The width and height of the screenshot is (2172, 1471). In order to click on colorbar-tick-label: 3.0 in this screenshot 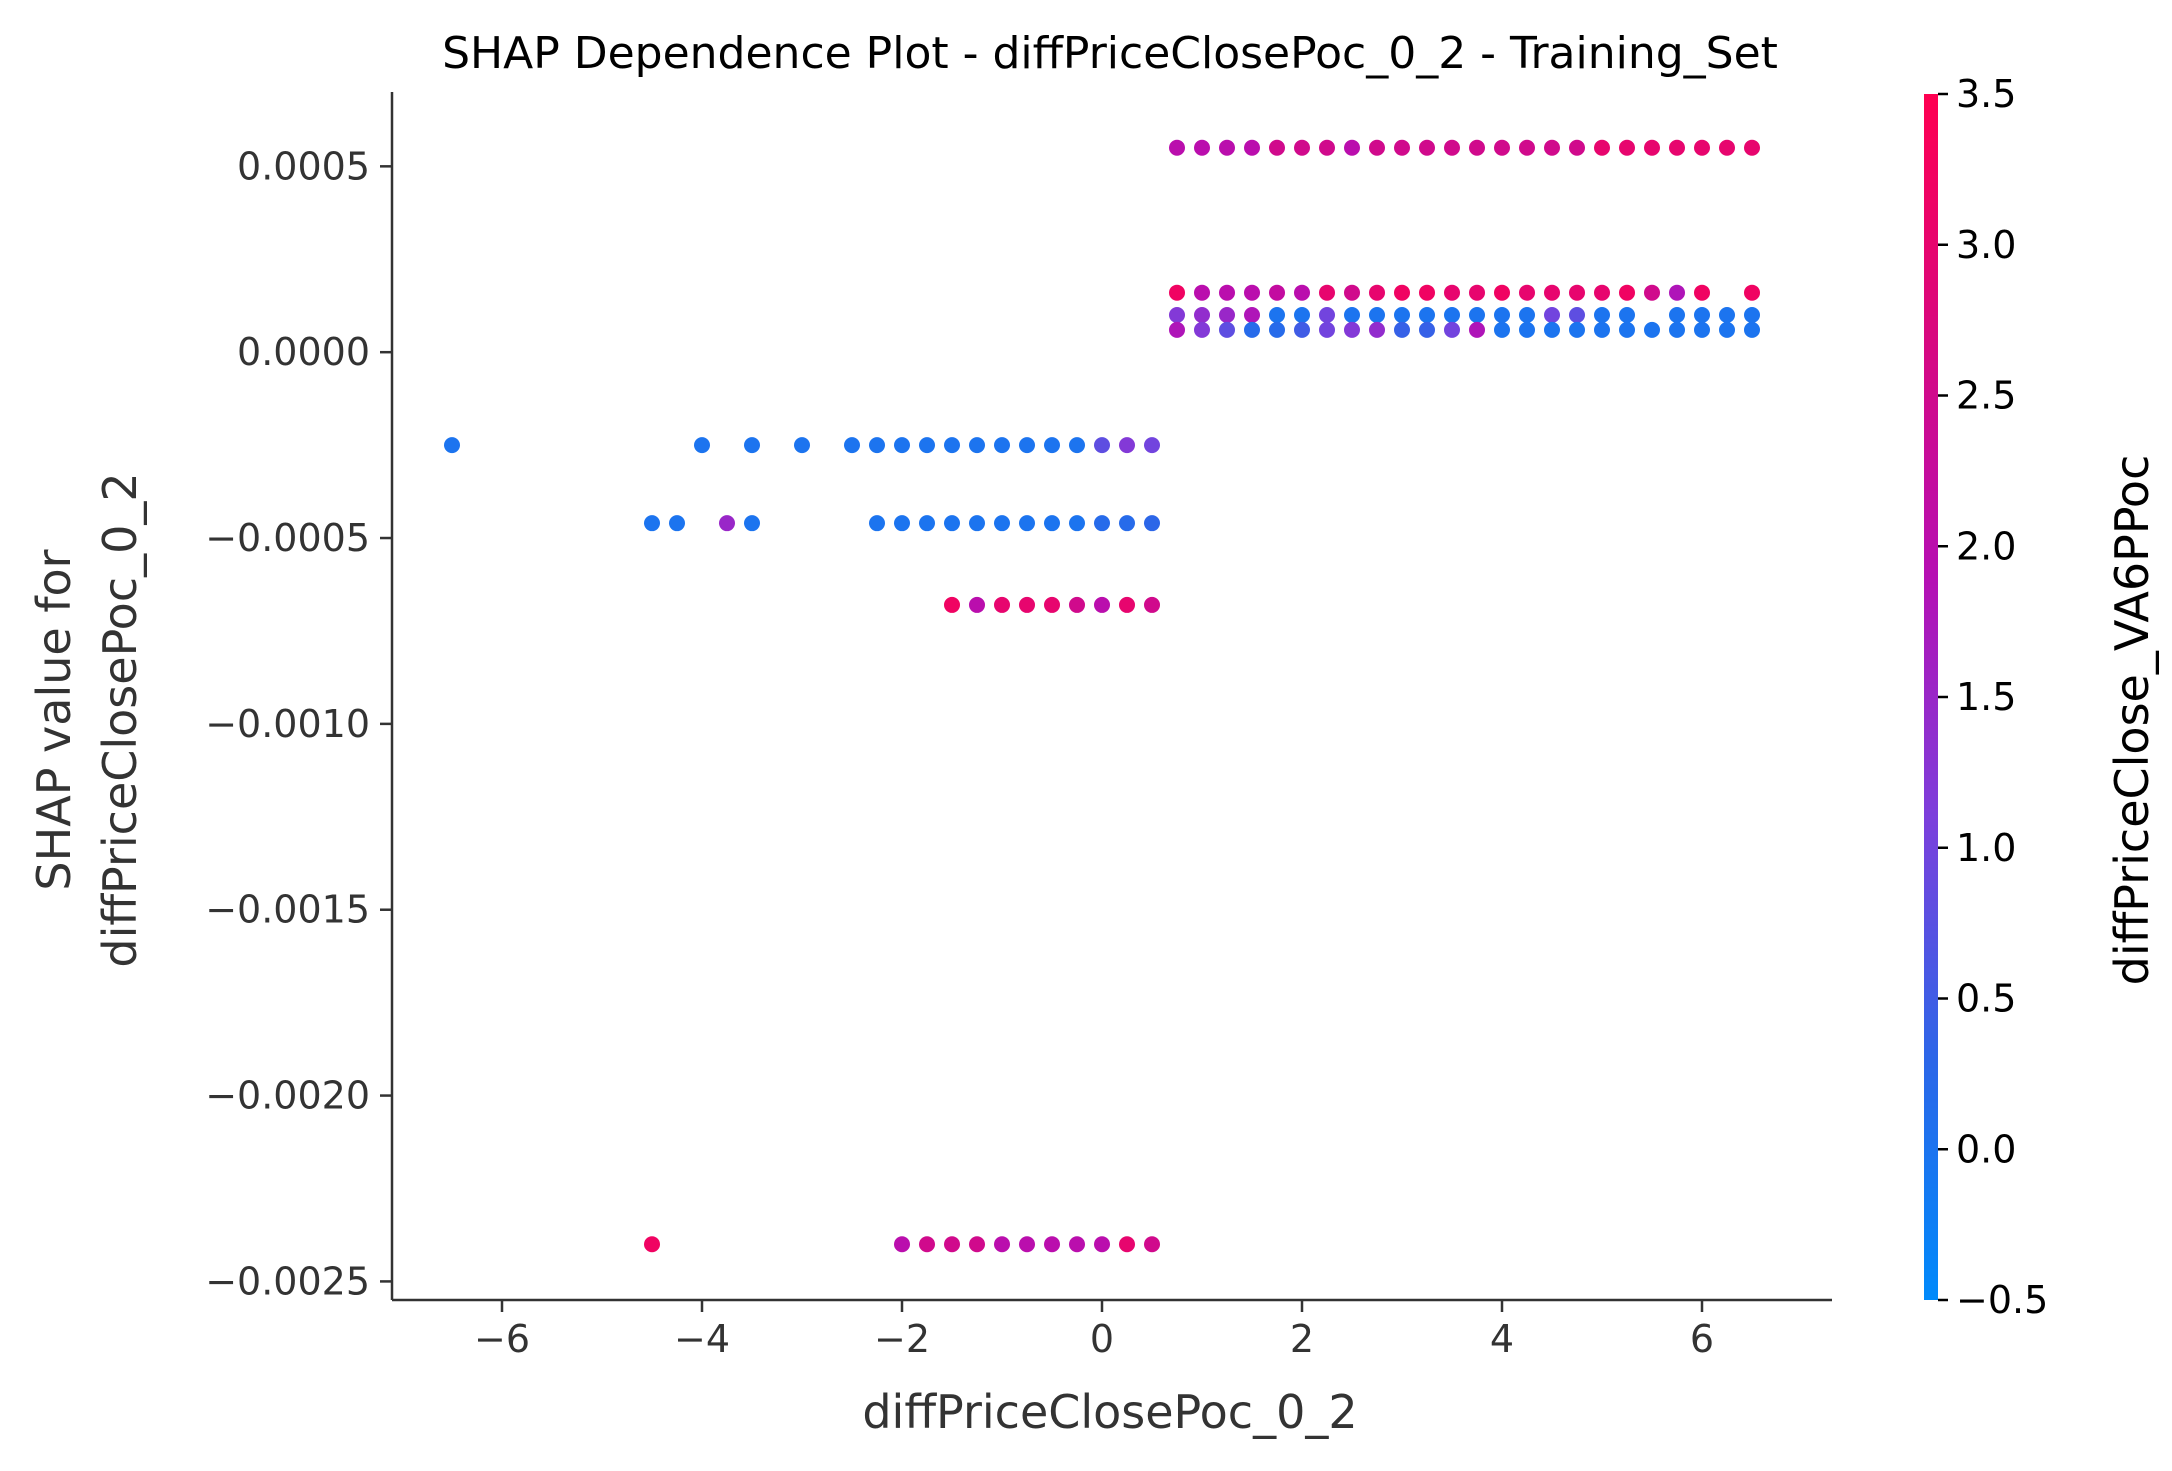, I will do `click(1986, 245)`.